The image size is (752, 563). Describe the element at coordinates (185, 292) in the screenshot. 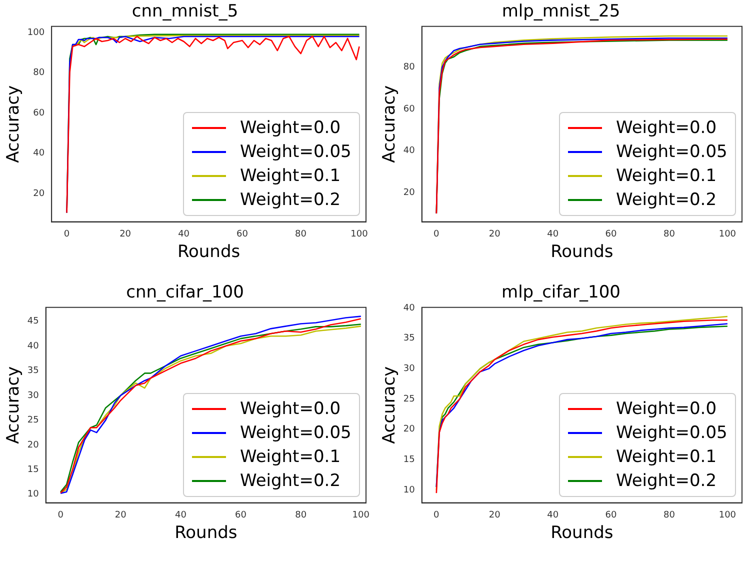

I see `chart-title: cnn_cifar_100` at that location.